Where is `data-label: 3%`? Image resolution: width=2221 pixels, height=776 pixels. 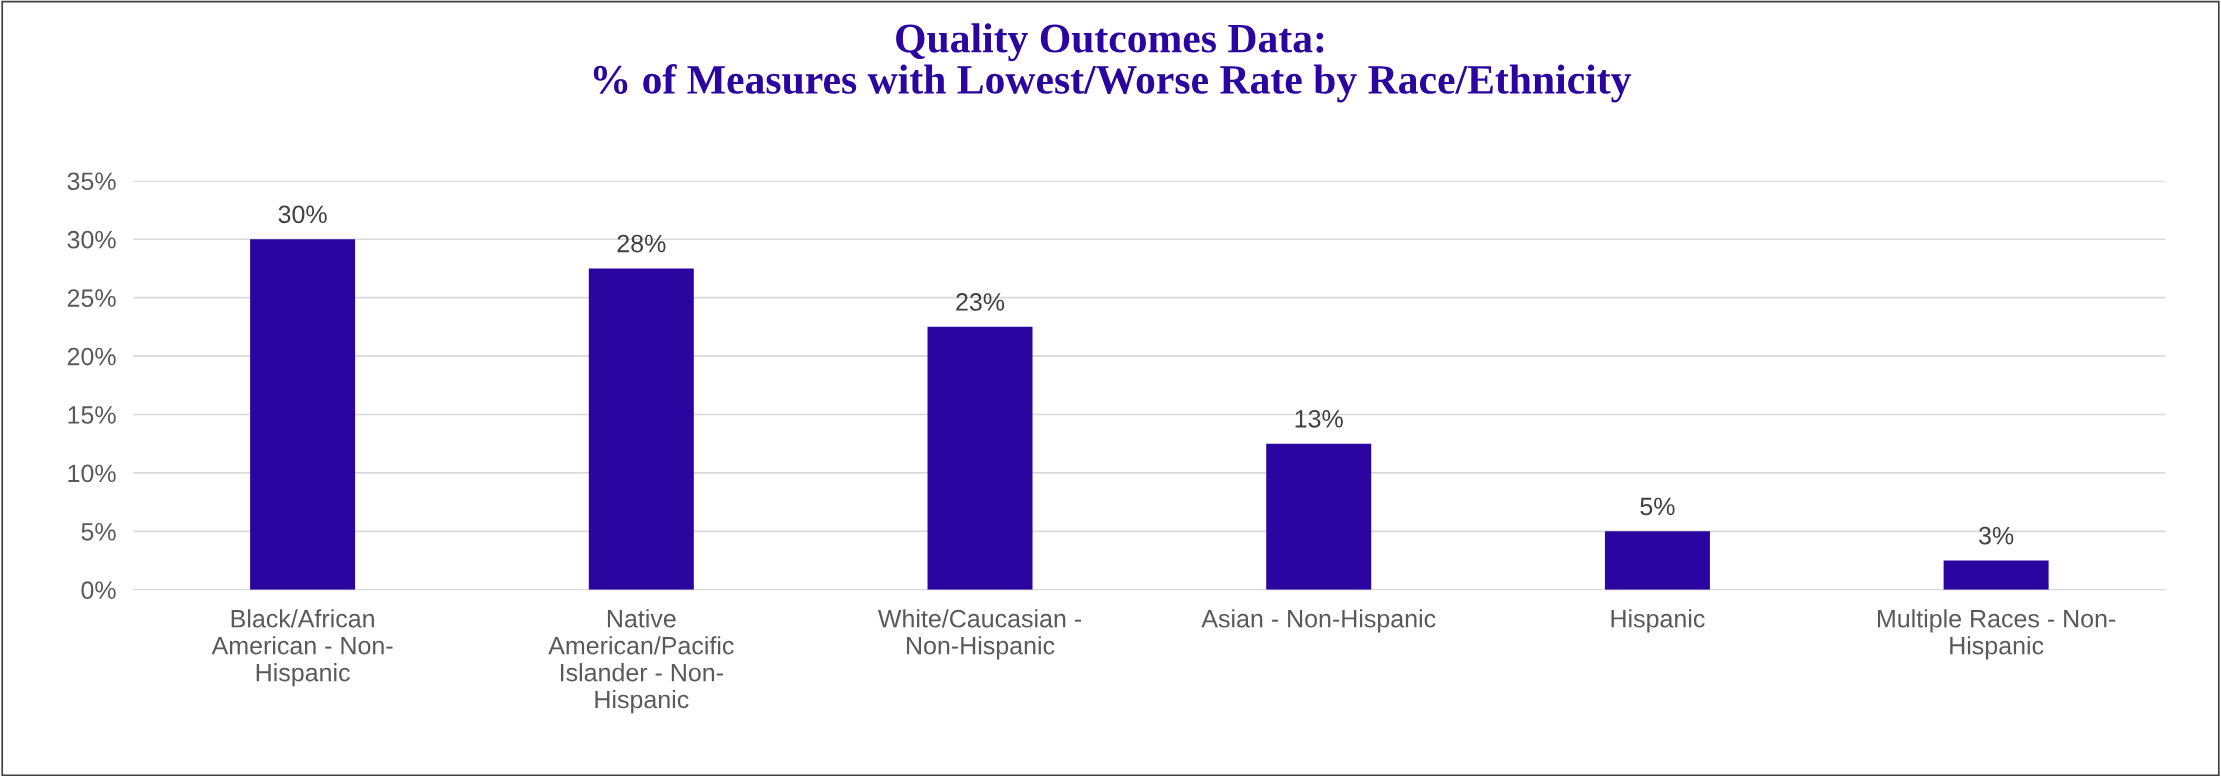 data-label: 3% is located at coordinates (1996, 535).